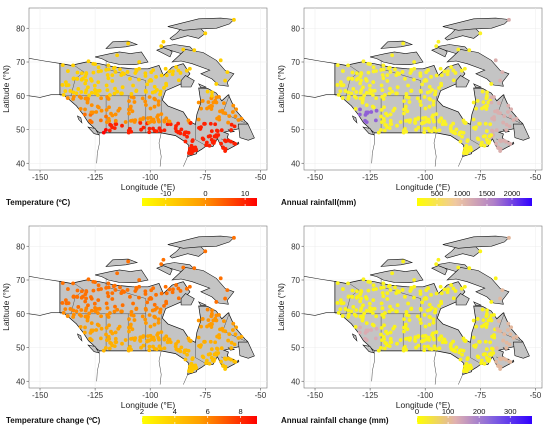 This screenshot has width=550, height=436. I want to click on y-tick-label: 70, so click(295, 280).